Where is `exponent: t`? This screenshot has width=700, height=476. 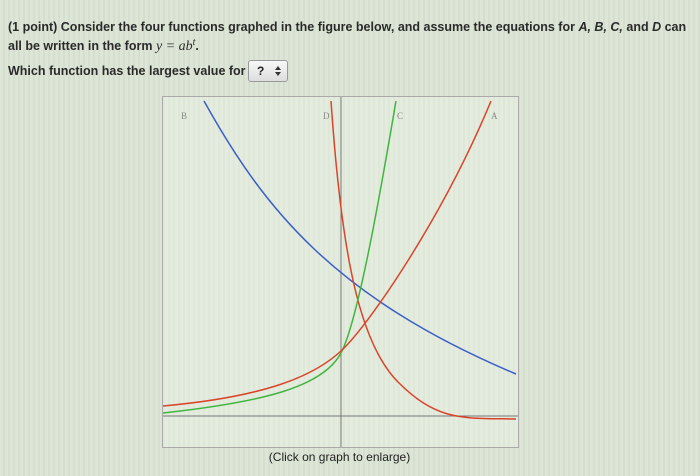
exponent: t is located at coordinates (194, 42).